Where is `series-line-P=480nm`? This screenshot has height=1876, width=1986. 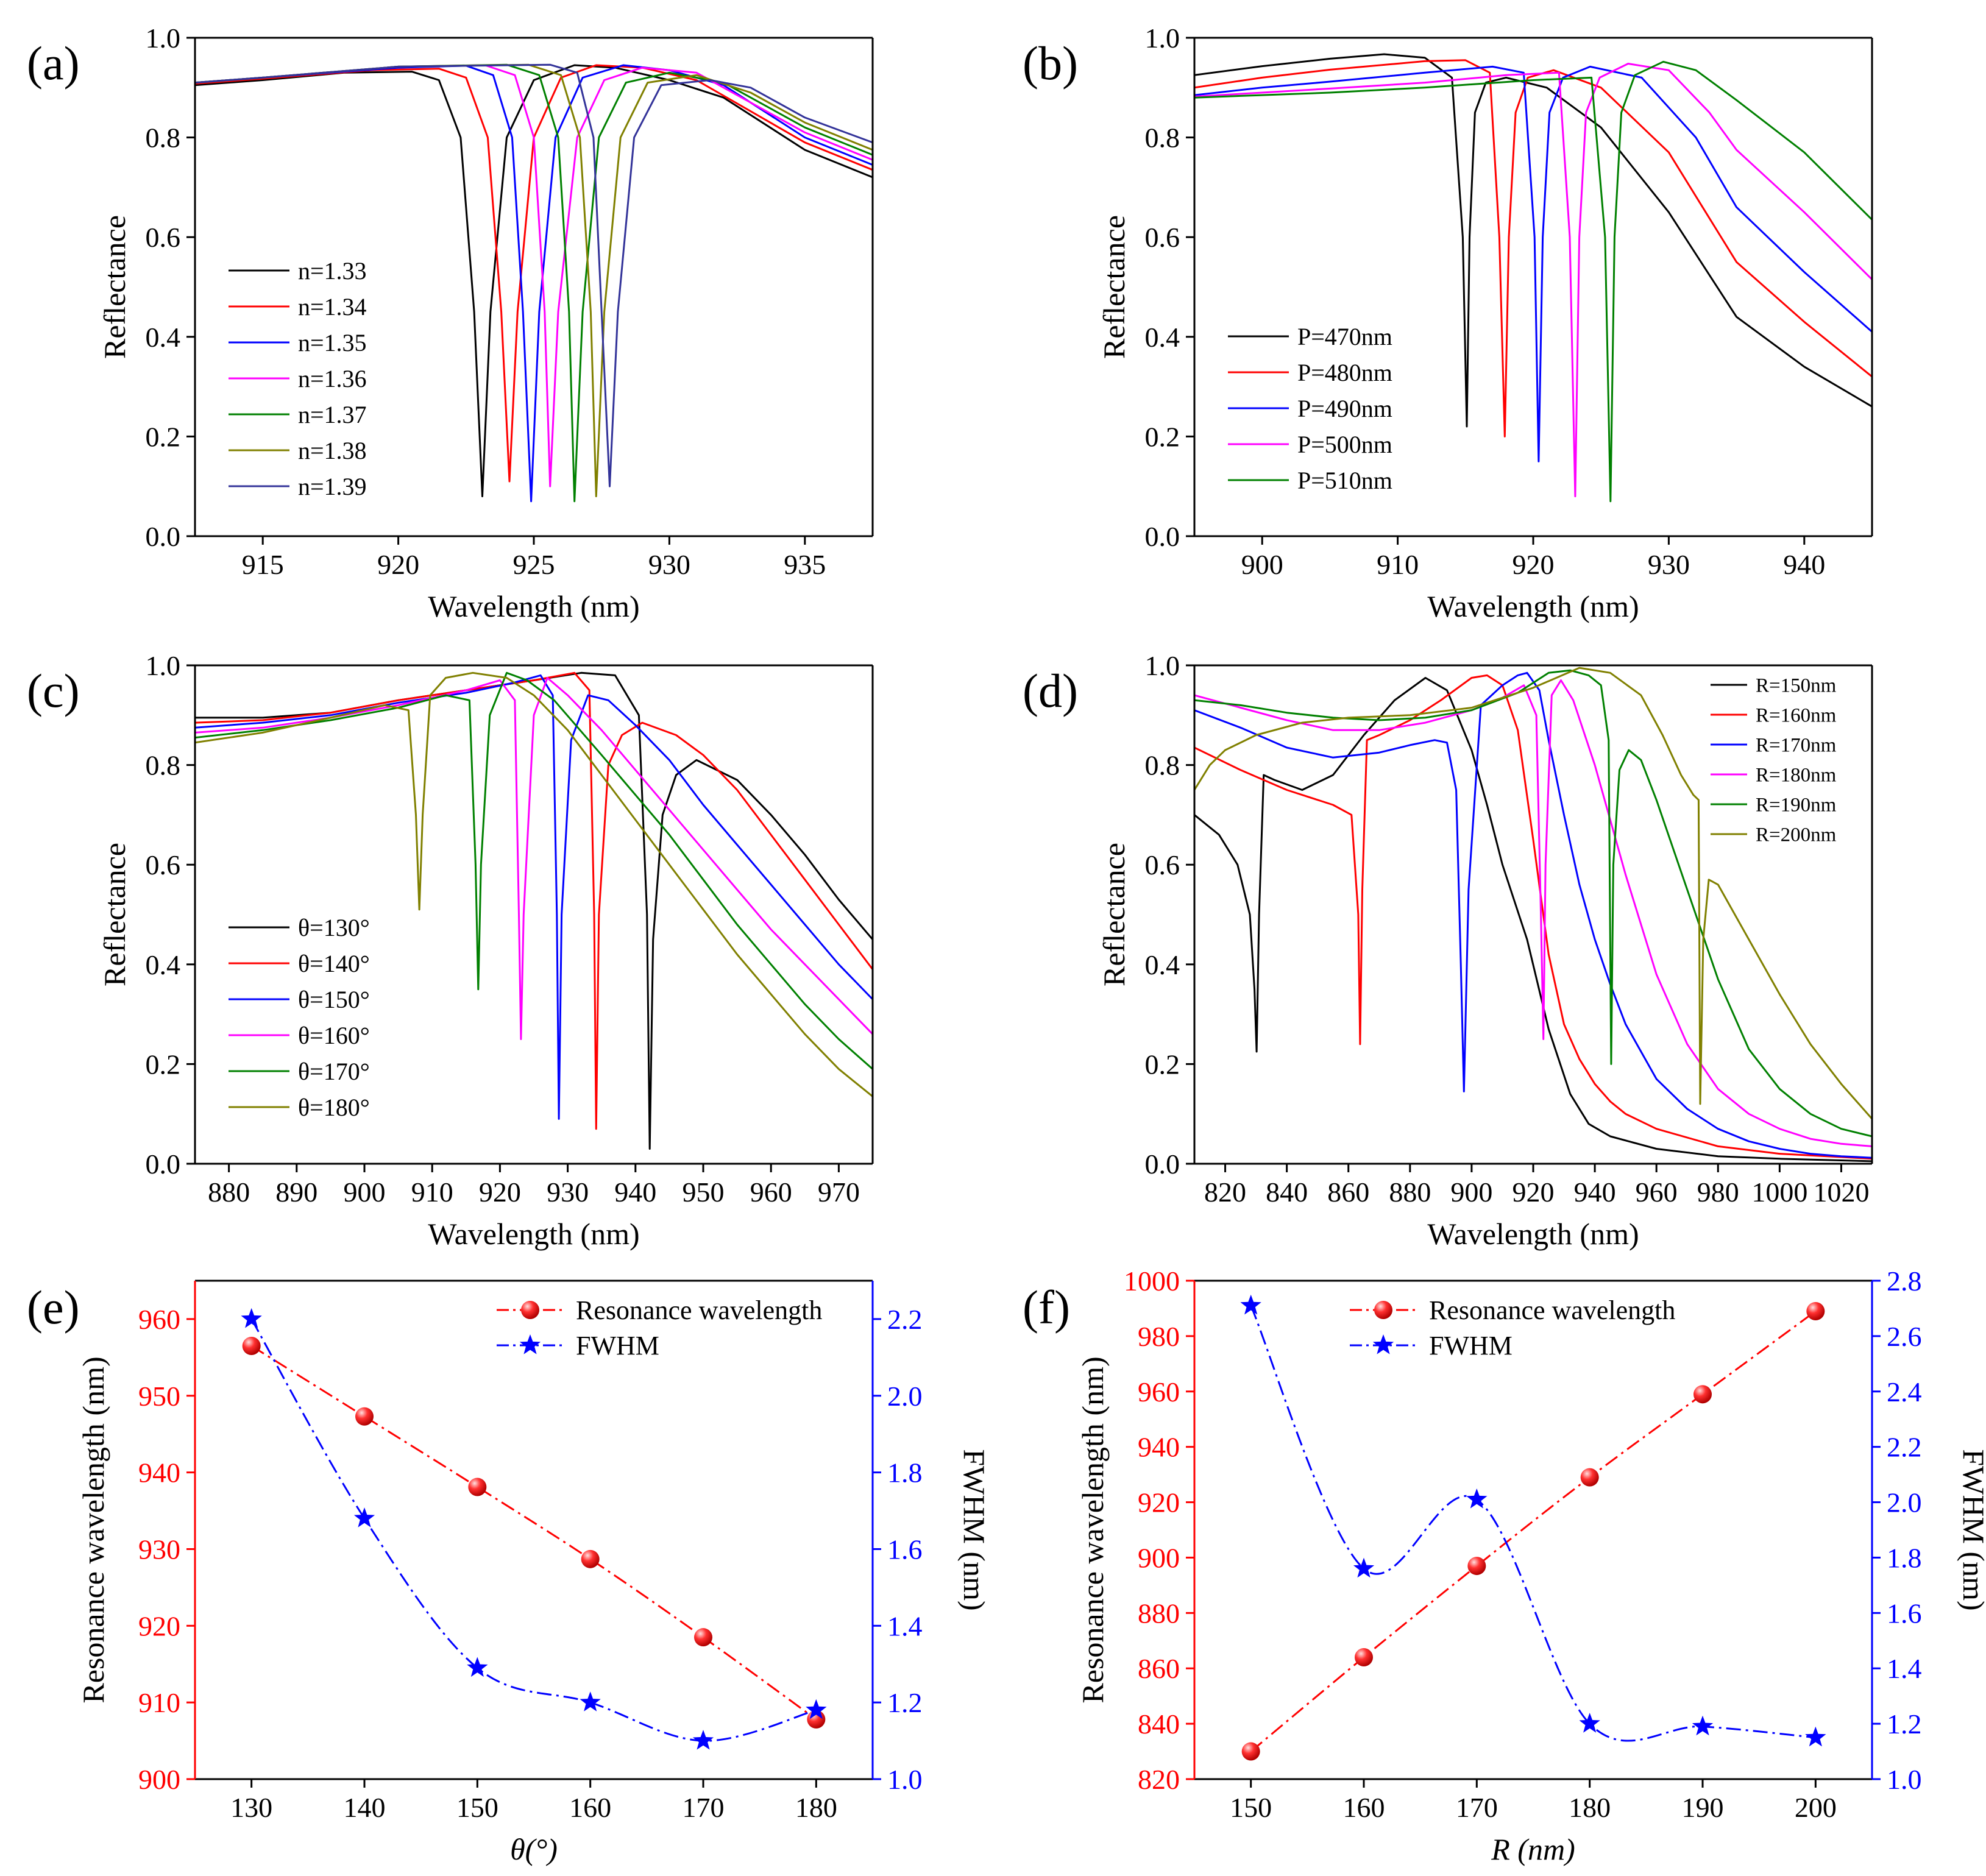
series-line-P=480nm is located at coordinates (1533, 248).